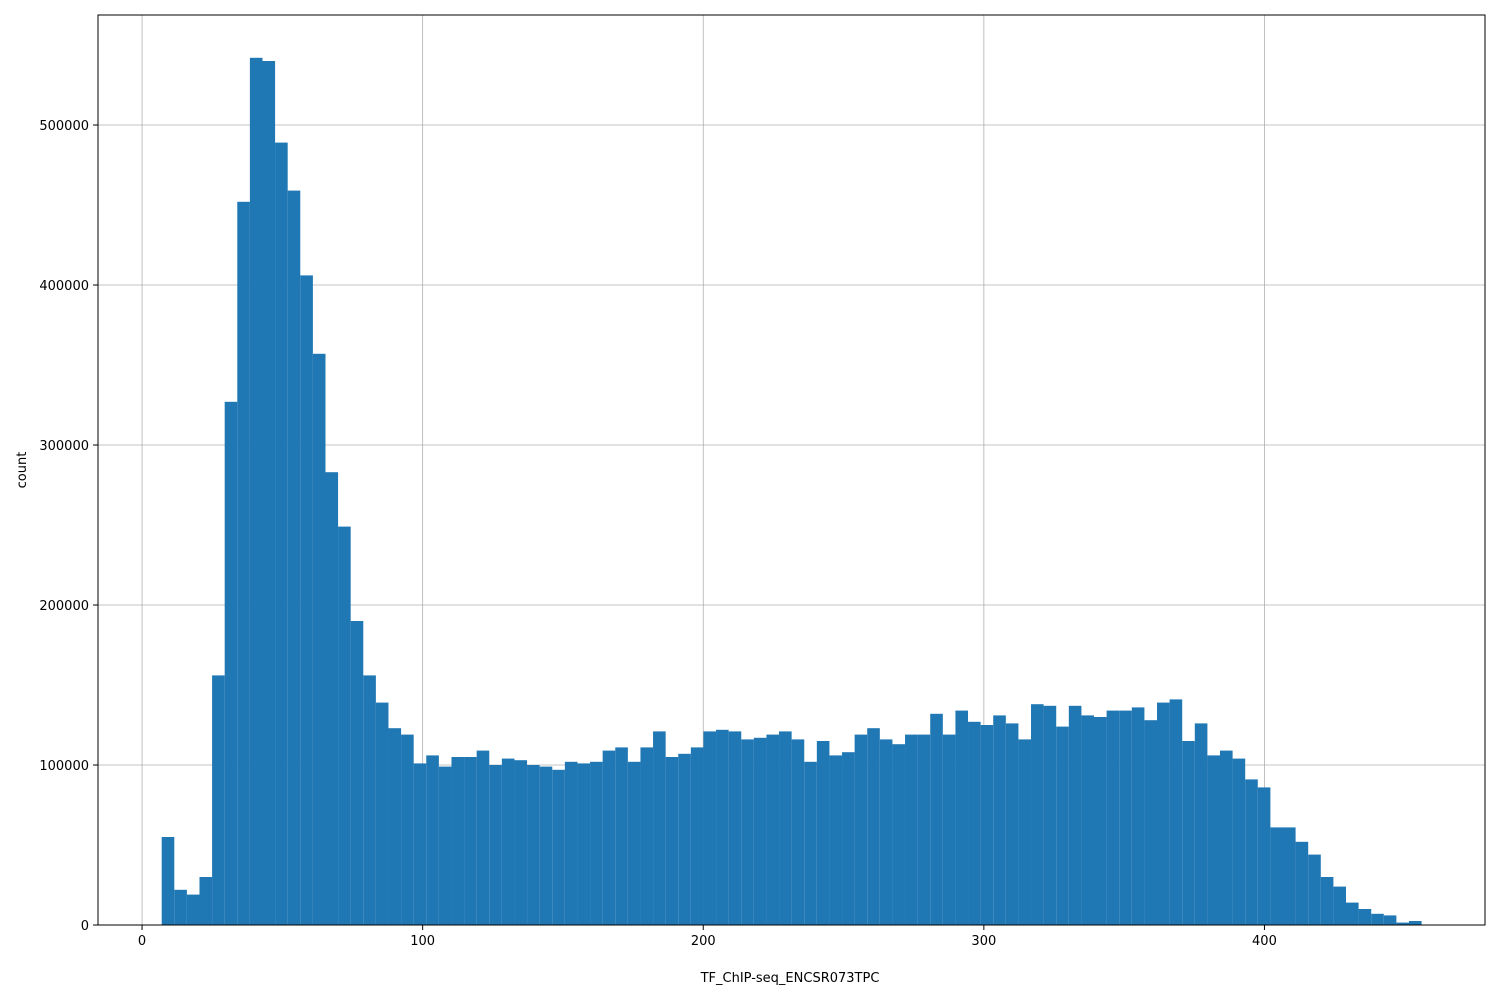  Describe the element at coordinates (64, 766) in the screenshot. I see `y-tick-label: 100000` at that location.